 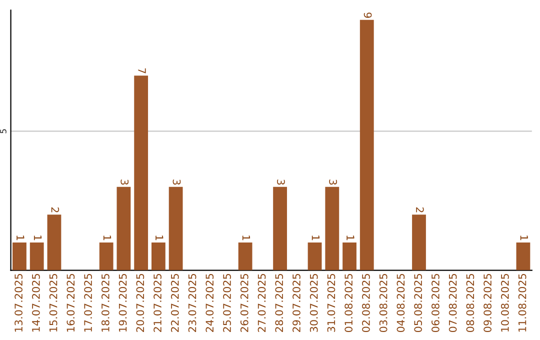 I want to click on x-tick-label: 25.07.2025, so click(x=227, y=303).